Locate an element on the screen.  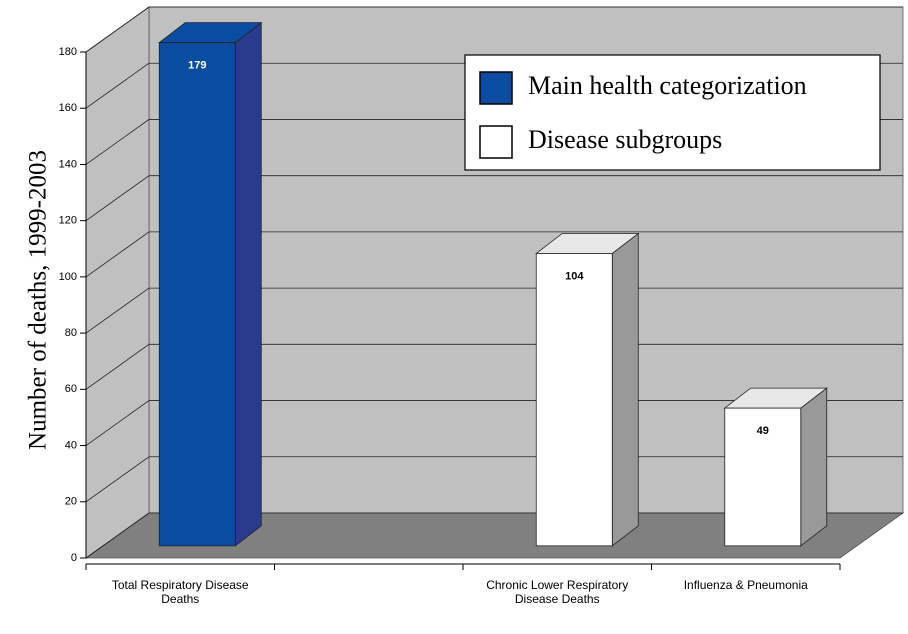
y-tick-label: 20 is located at coordinates (71, 502).